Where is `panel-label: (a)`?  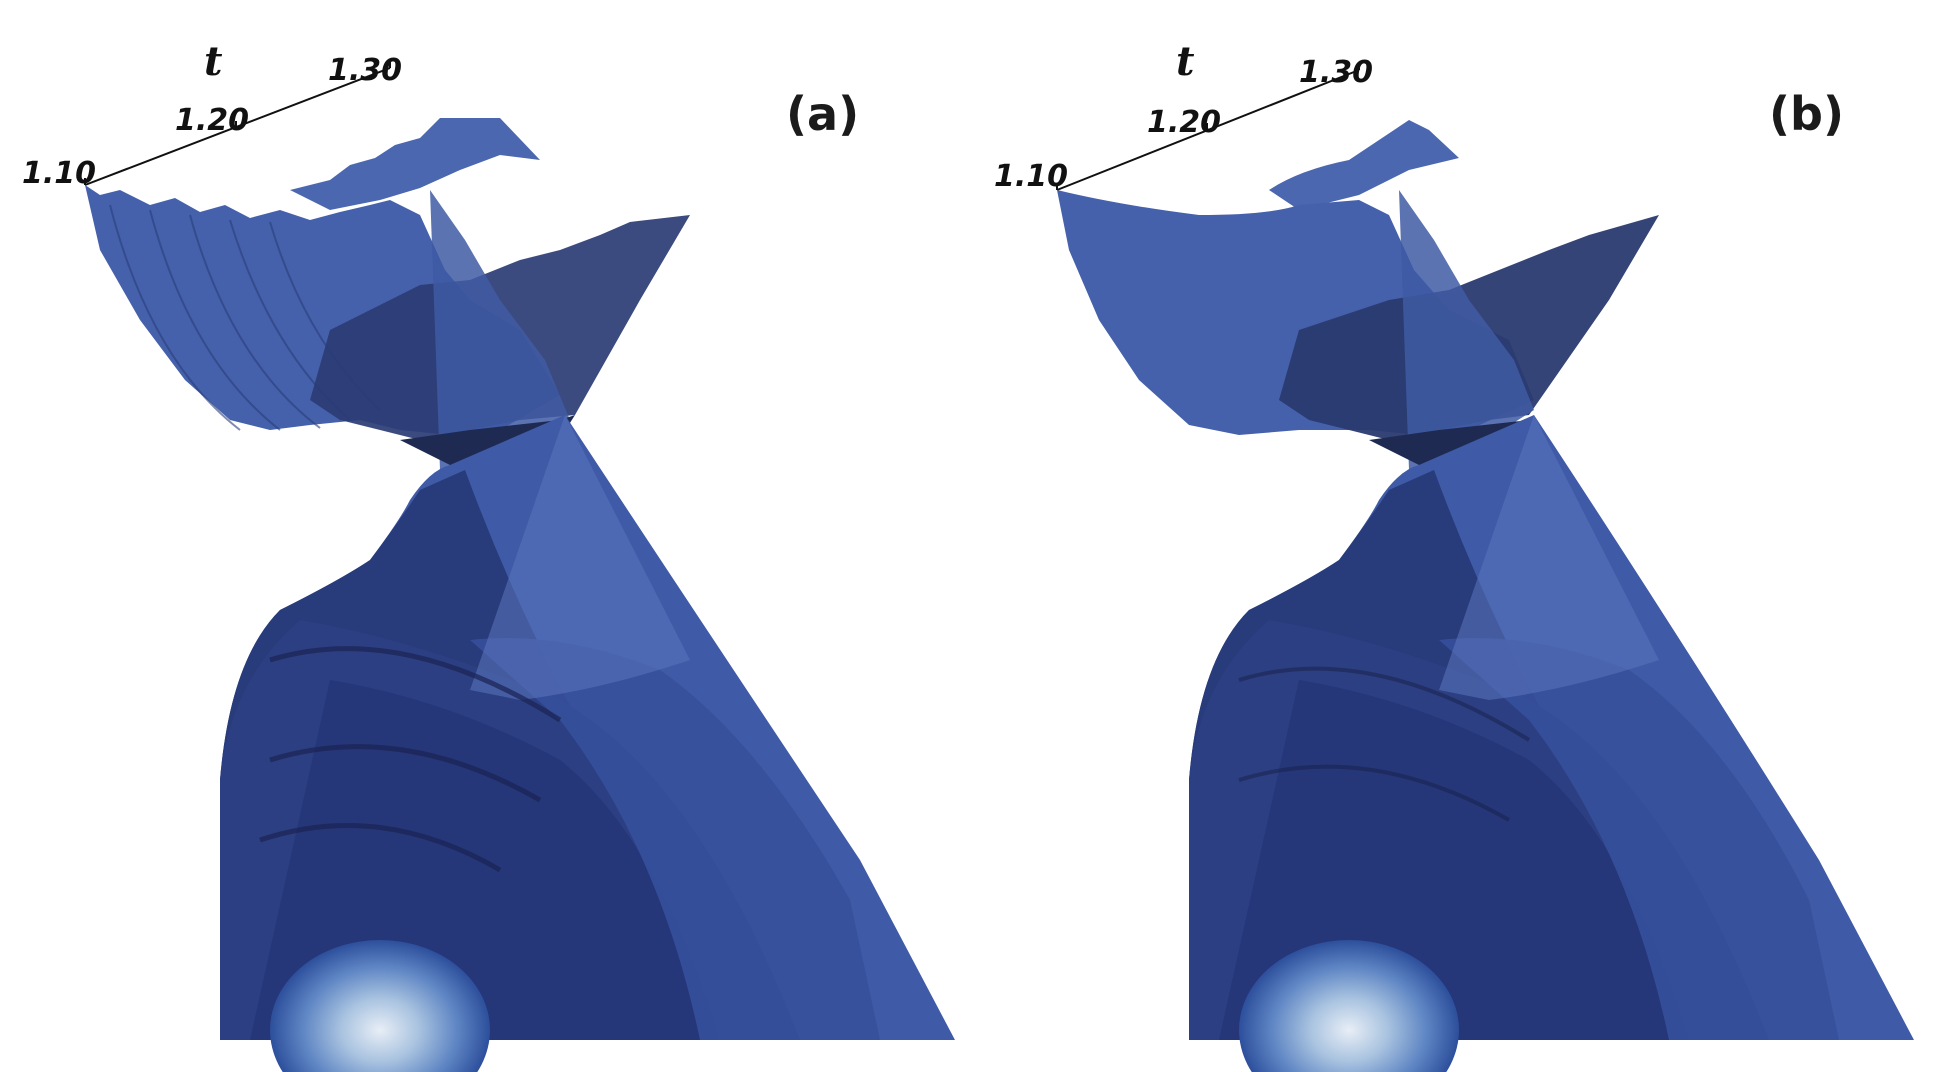 panel-label: (a) is located at coordinates (822, 114).